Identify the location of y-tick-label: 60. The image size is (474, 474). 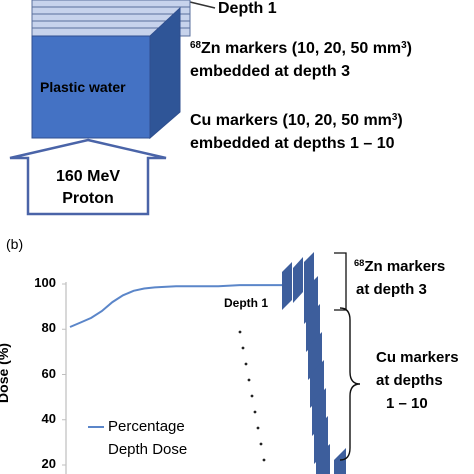
(48, 373).